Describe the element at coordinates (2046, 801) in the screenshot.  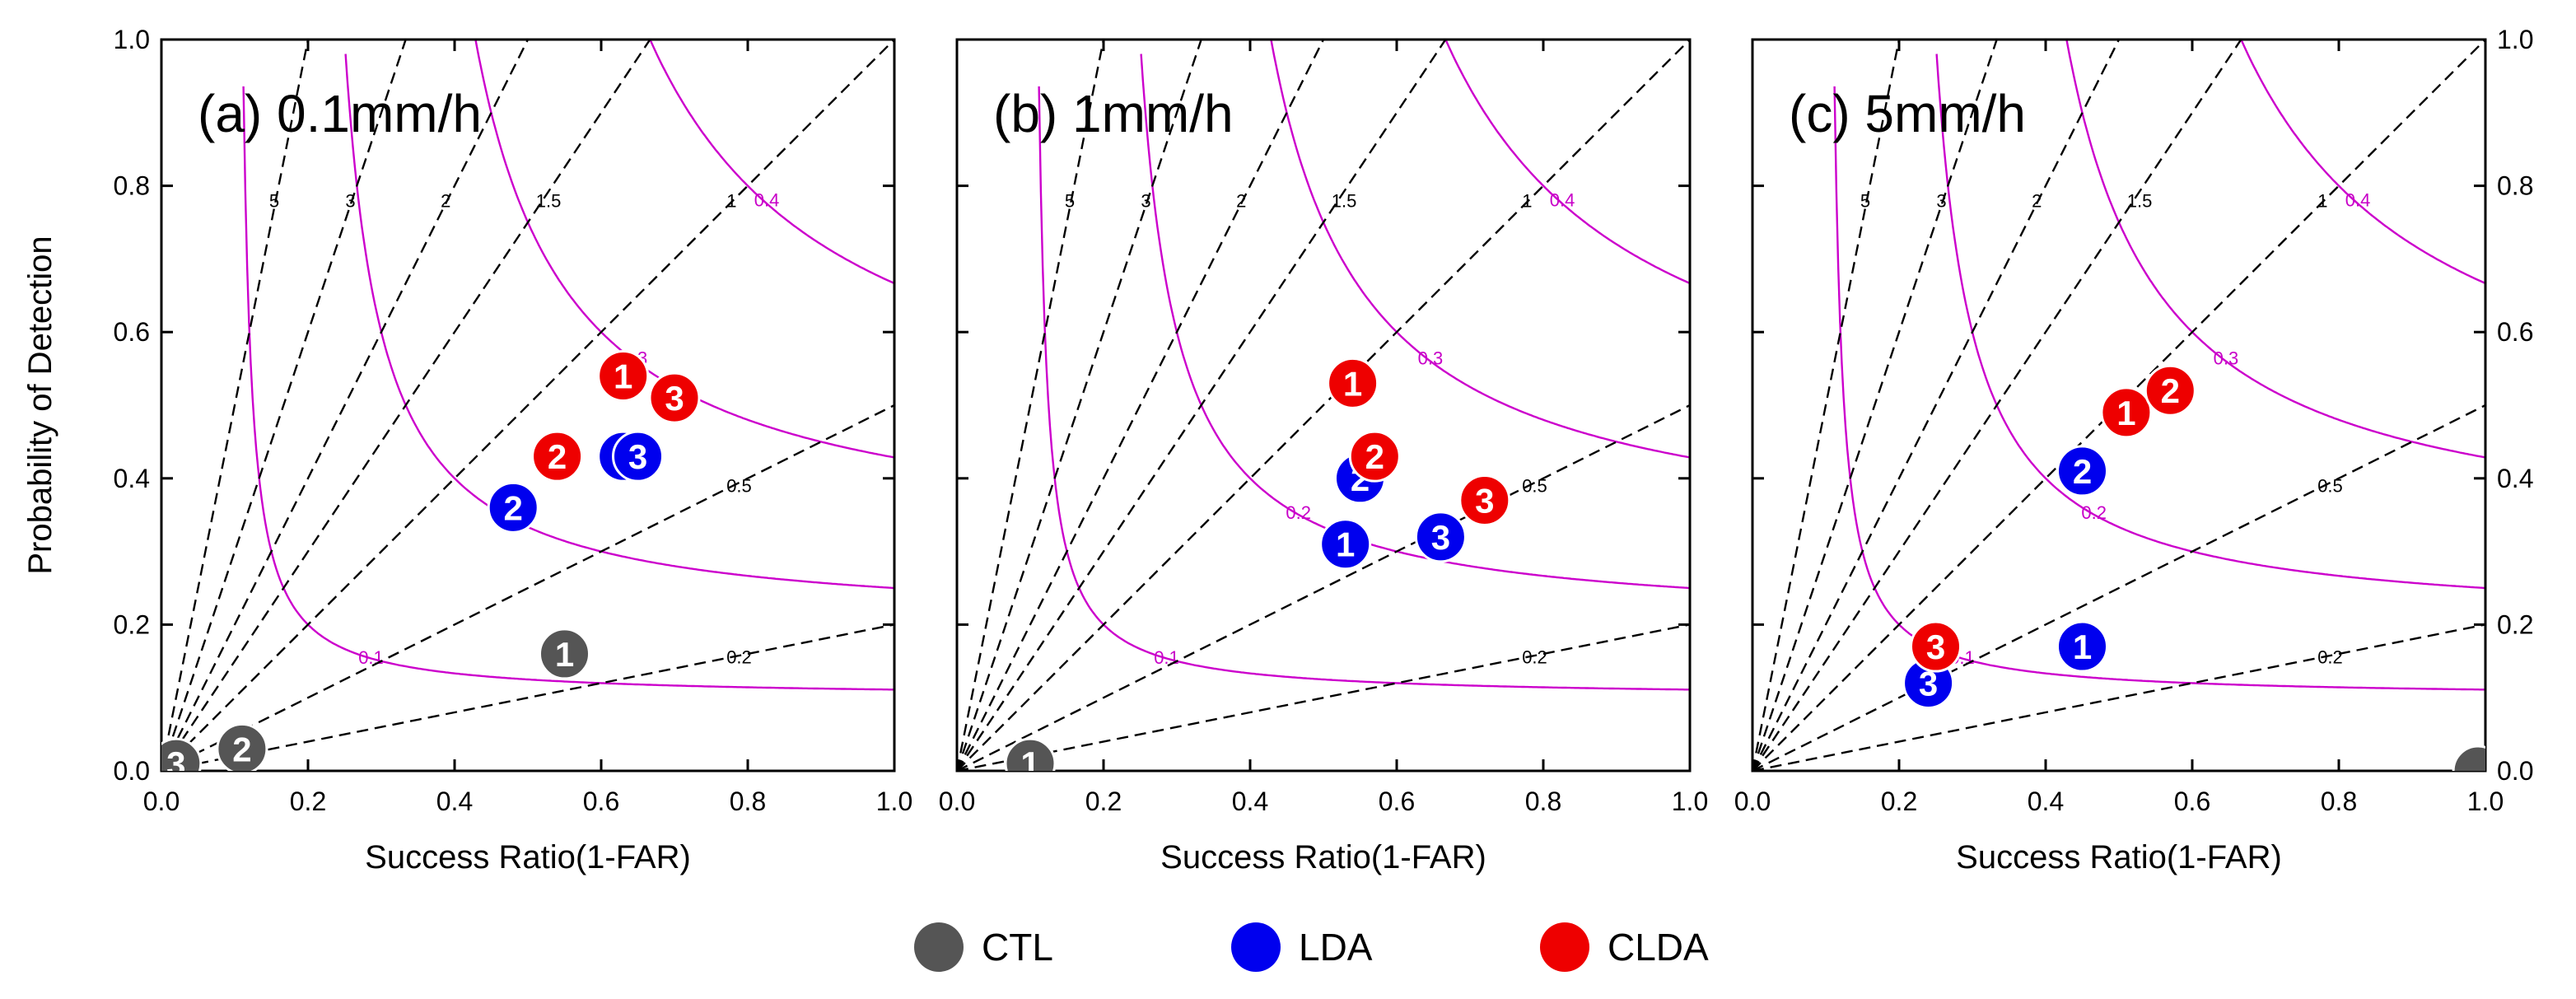
I see `x-tick-label: 0.4` at that location.